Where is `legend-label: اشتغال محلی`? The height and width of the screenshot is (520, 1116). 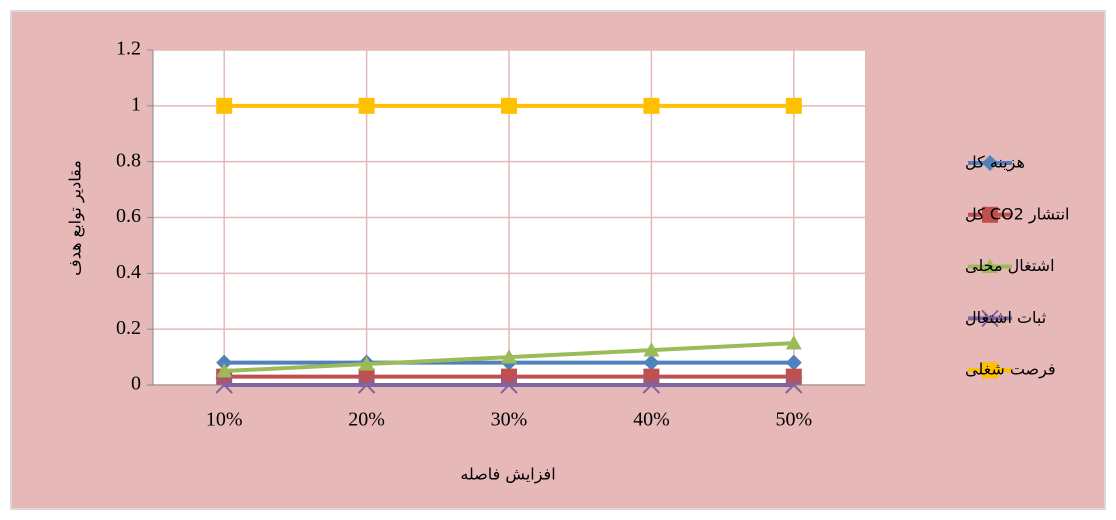
legend-label: اشتغال محلی is located at coordinates (1010, 265).